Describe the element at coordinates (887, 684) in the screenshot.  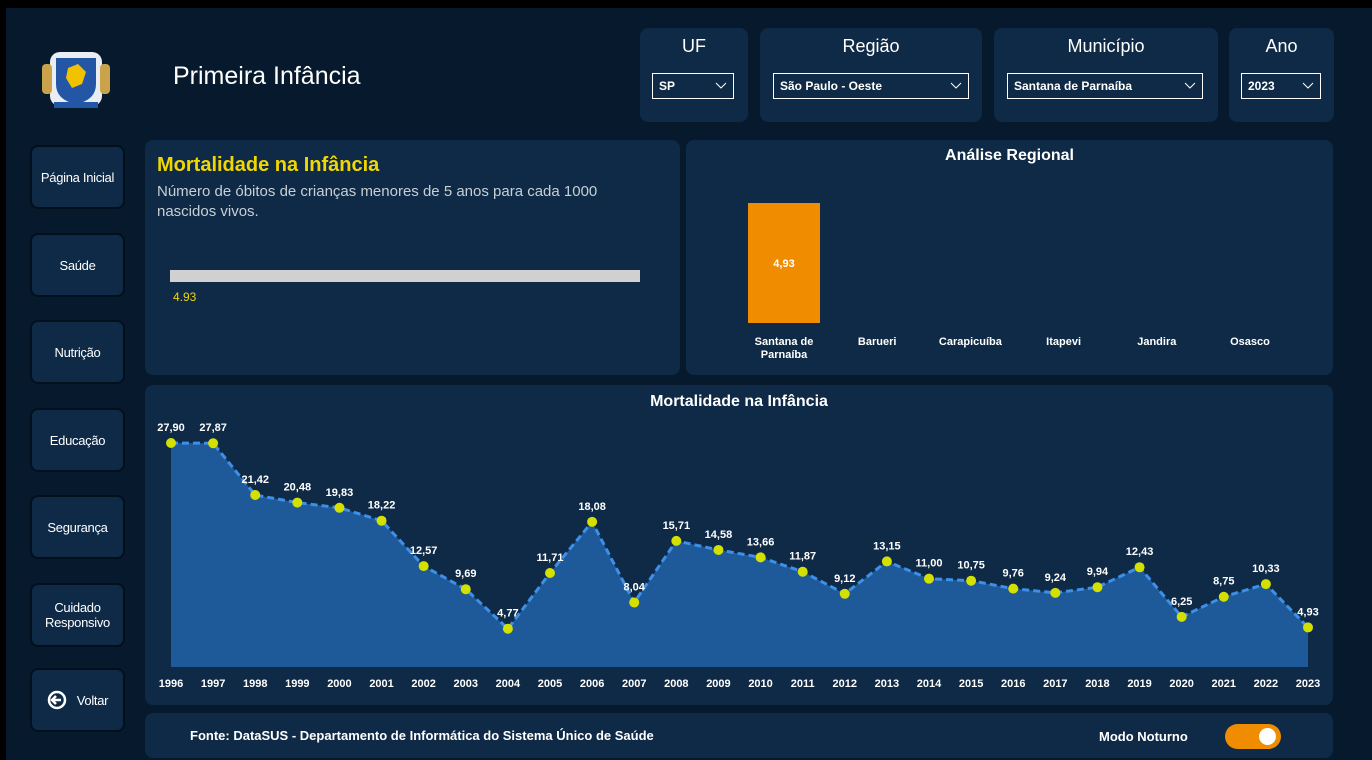
I see `x-tick-label: 2013` at that location.